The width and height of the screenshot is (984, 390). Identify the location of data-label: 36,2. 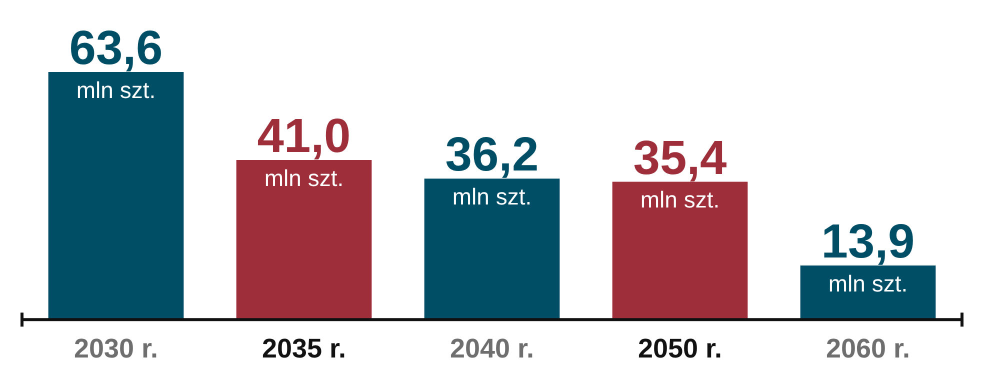
(492, 155).